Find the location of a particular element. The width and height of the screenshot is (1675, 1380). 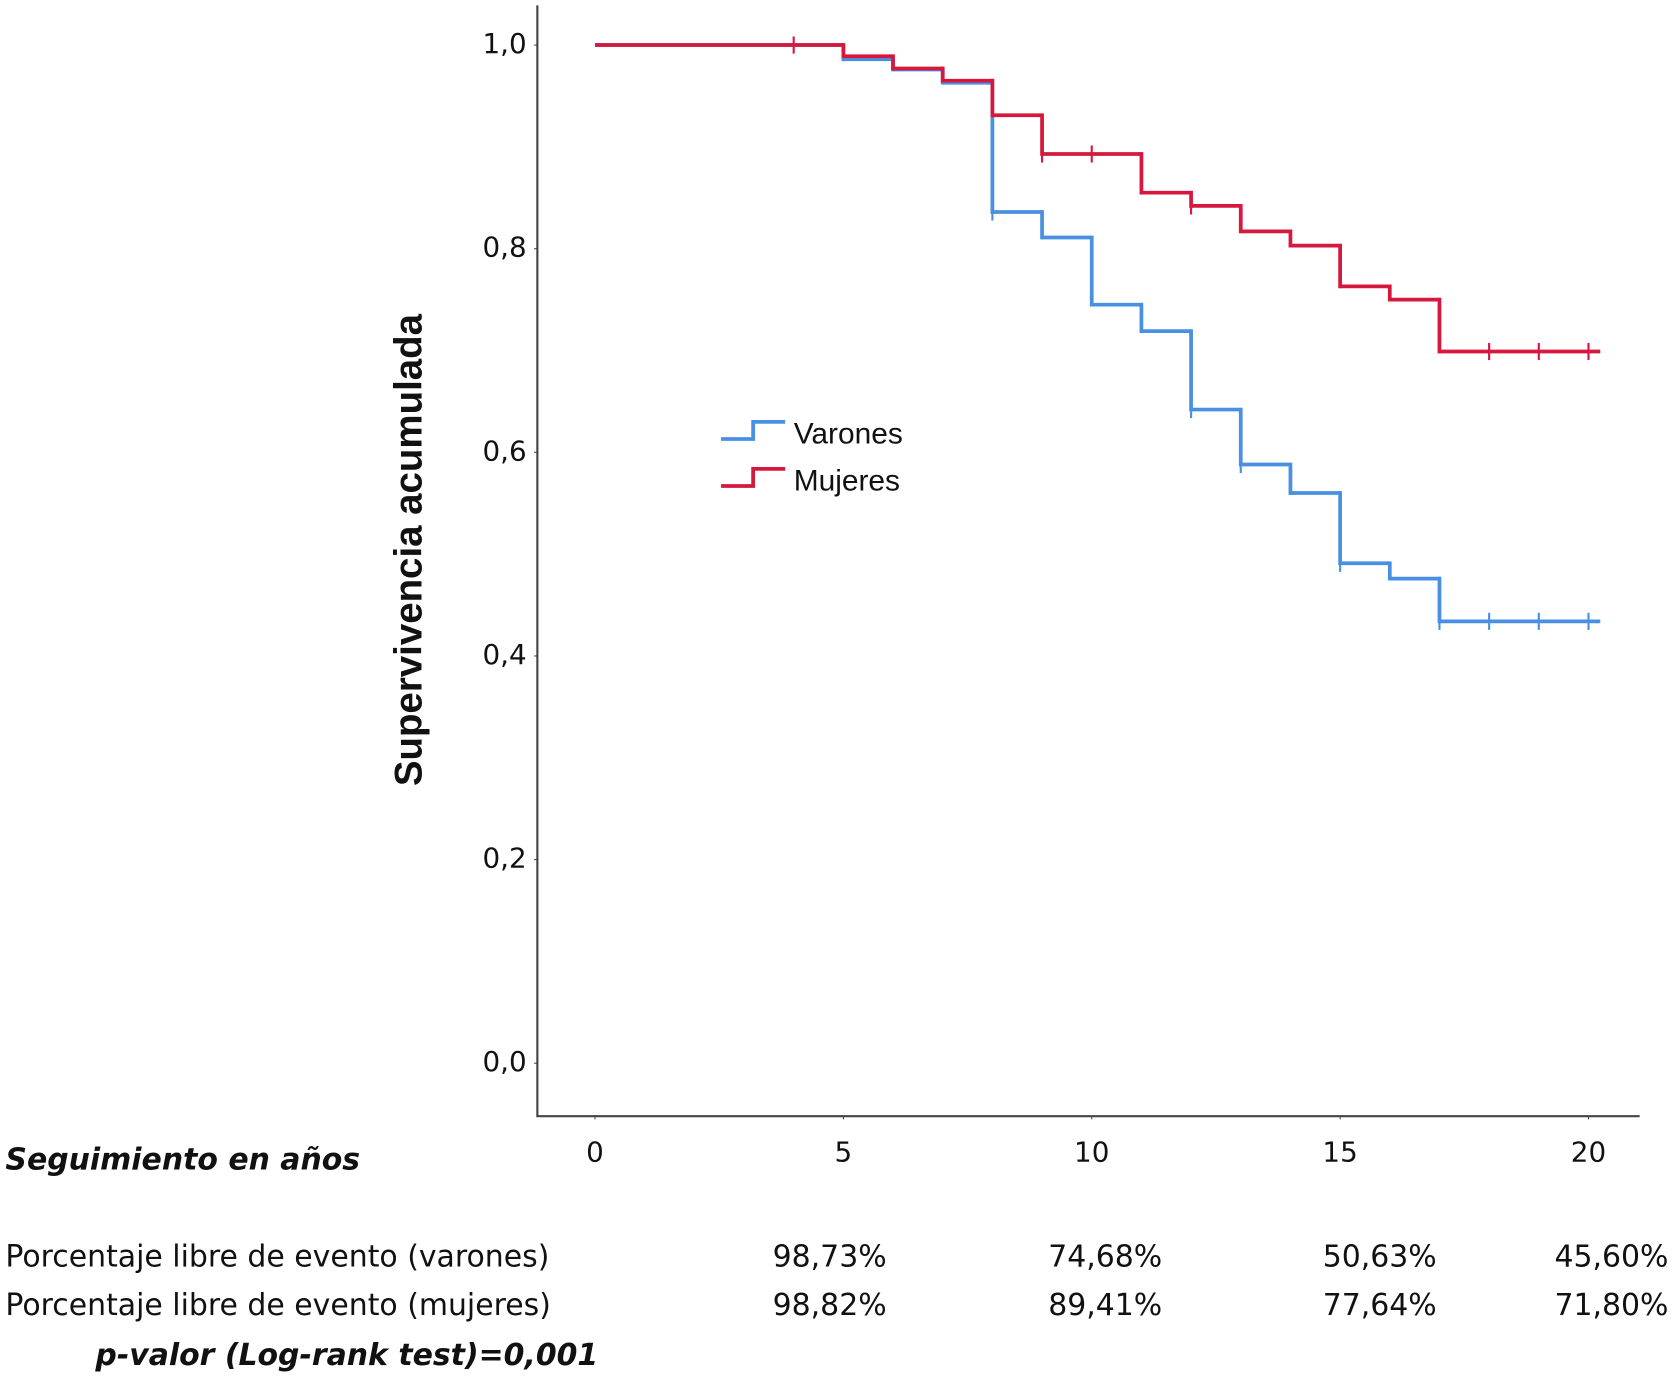

y-tick-label: 0,0 is located at coordinates (505, 1061).